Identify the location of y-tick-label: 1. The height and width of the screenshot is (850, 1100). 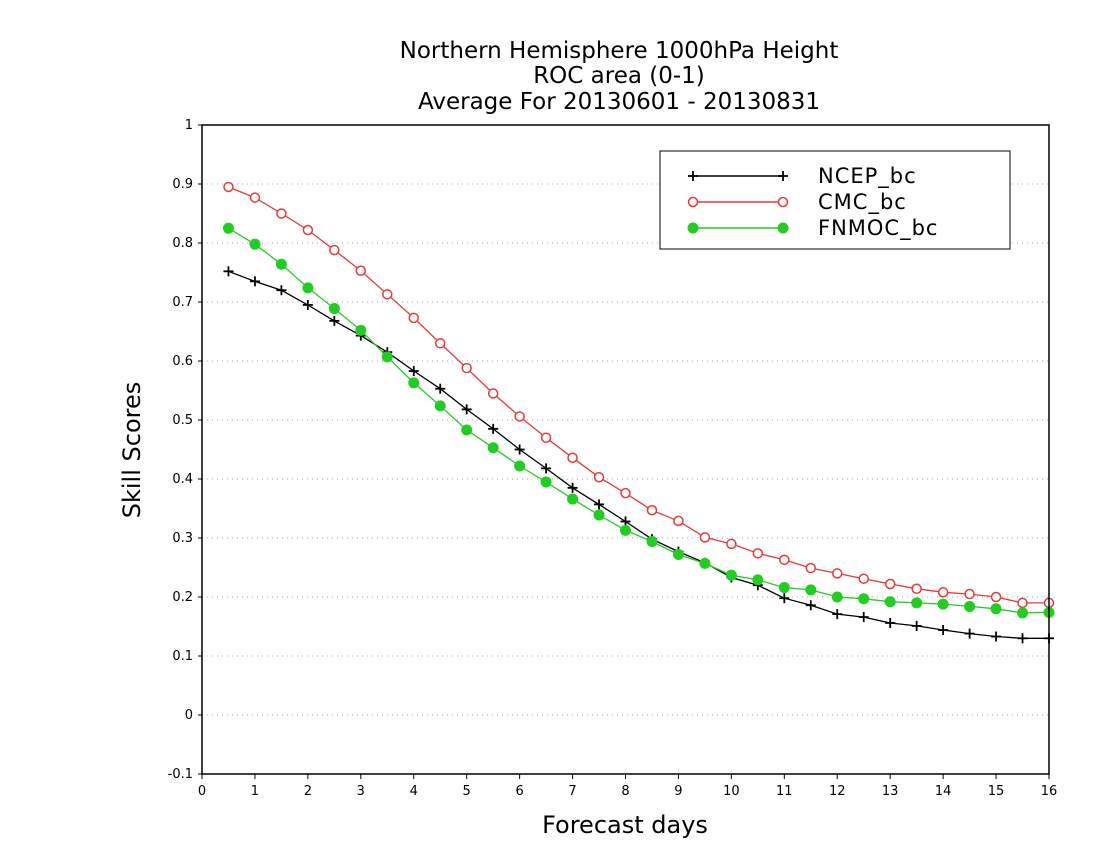
(189, 125).